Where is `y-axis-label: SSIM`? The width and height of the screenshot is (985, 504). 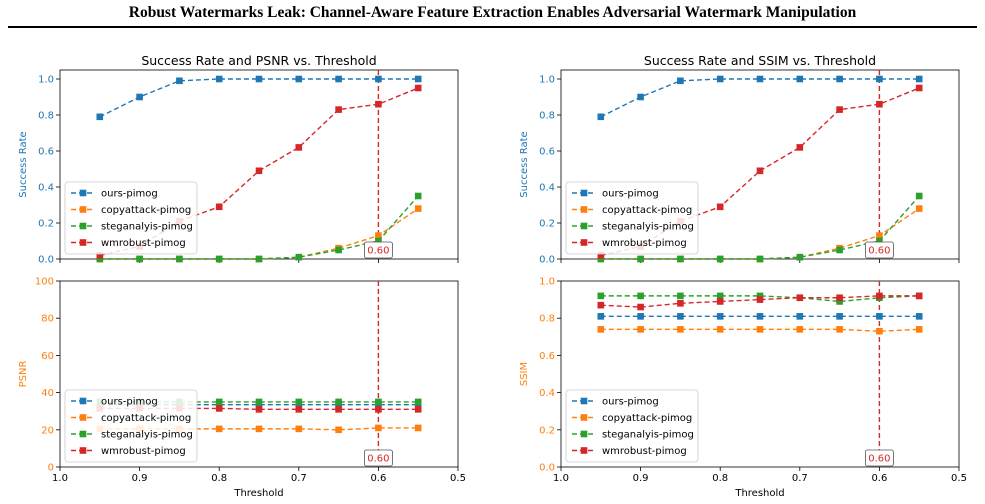
y-axis-label: SSIM is located at coordinates (524, 374).